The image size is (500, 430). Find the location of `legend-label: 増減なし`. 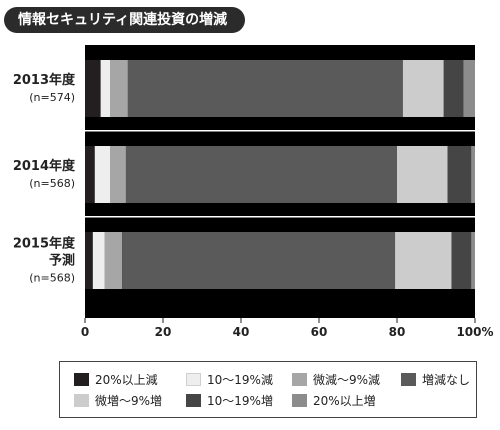

legend-label: 増減なし is located at coordinates (446, 380).